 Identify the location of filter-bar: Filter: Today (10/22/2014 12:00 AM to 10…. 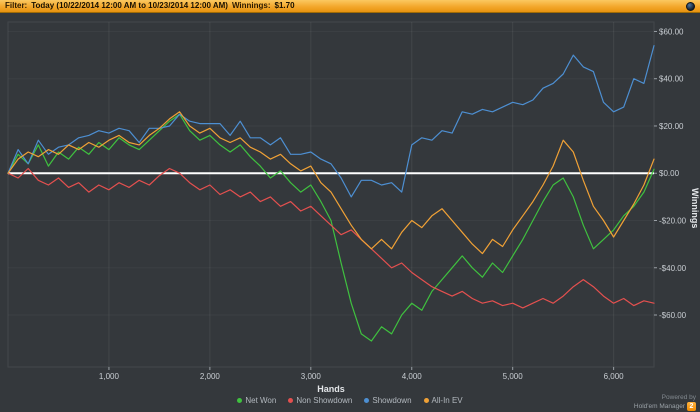
(350, 6).